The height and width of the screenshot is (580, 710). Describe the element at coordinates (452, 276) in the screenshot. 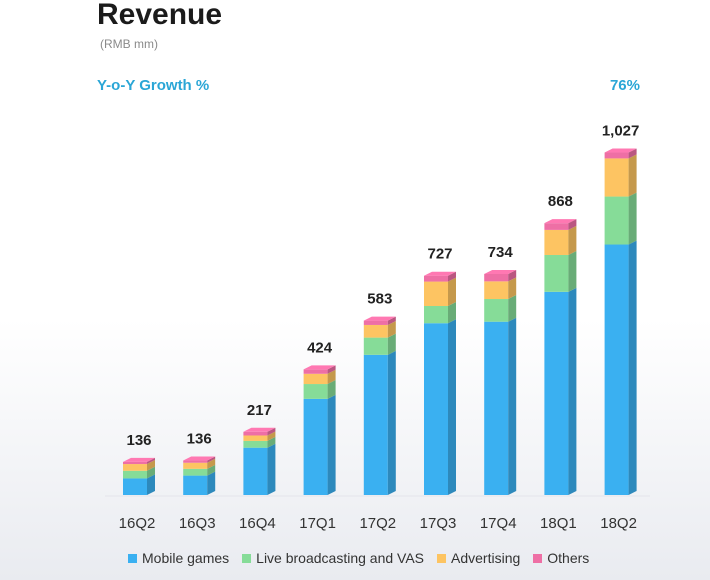

I see `bar-side-others-17Q3` at that location.